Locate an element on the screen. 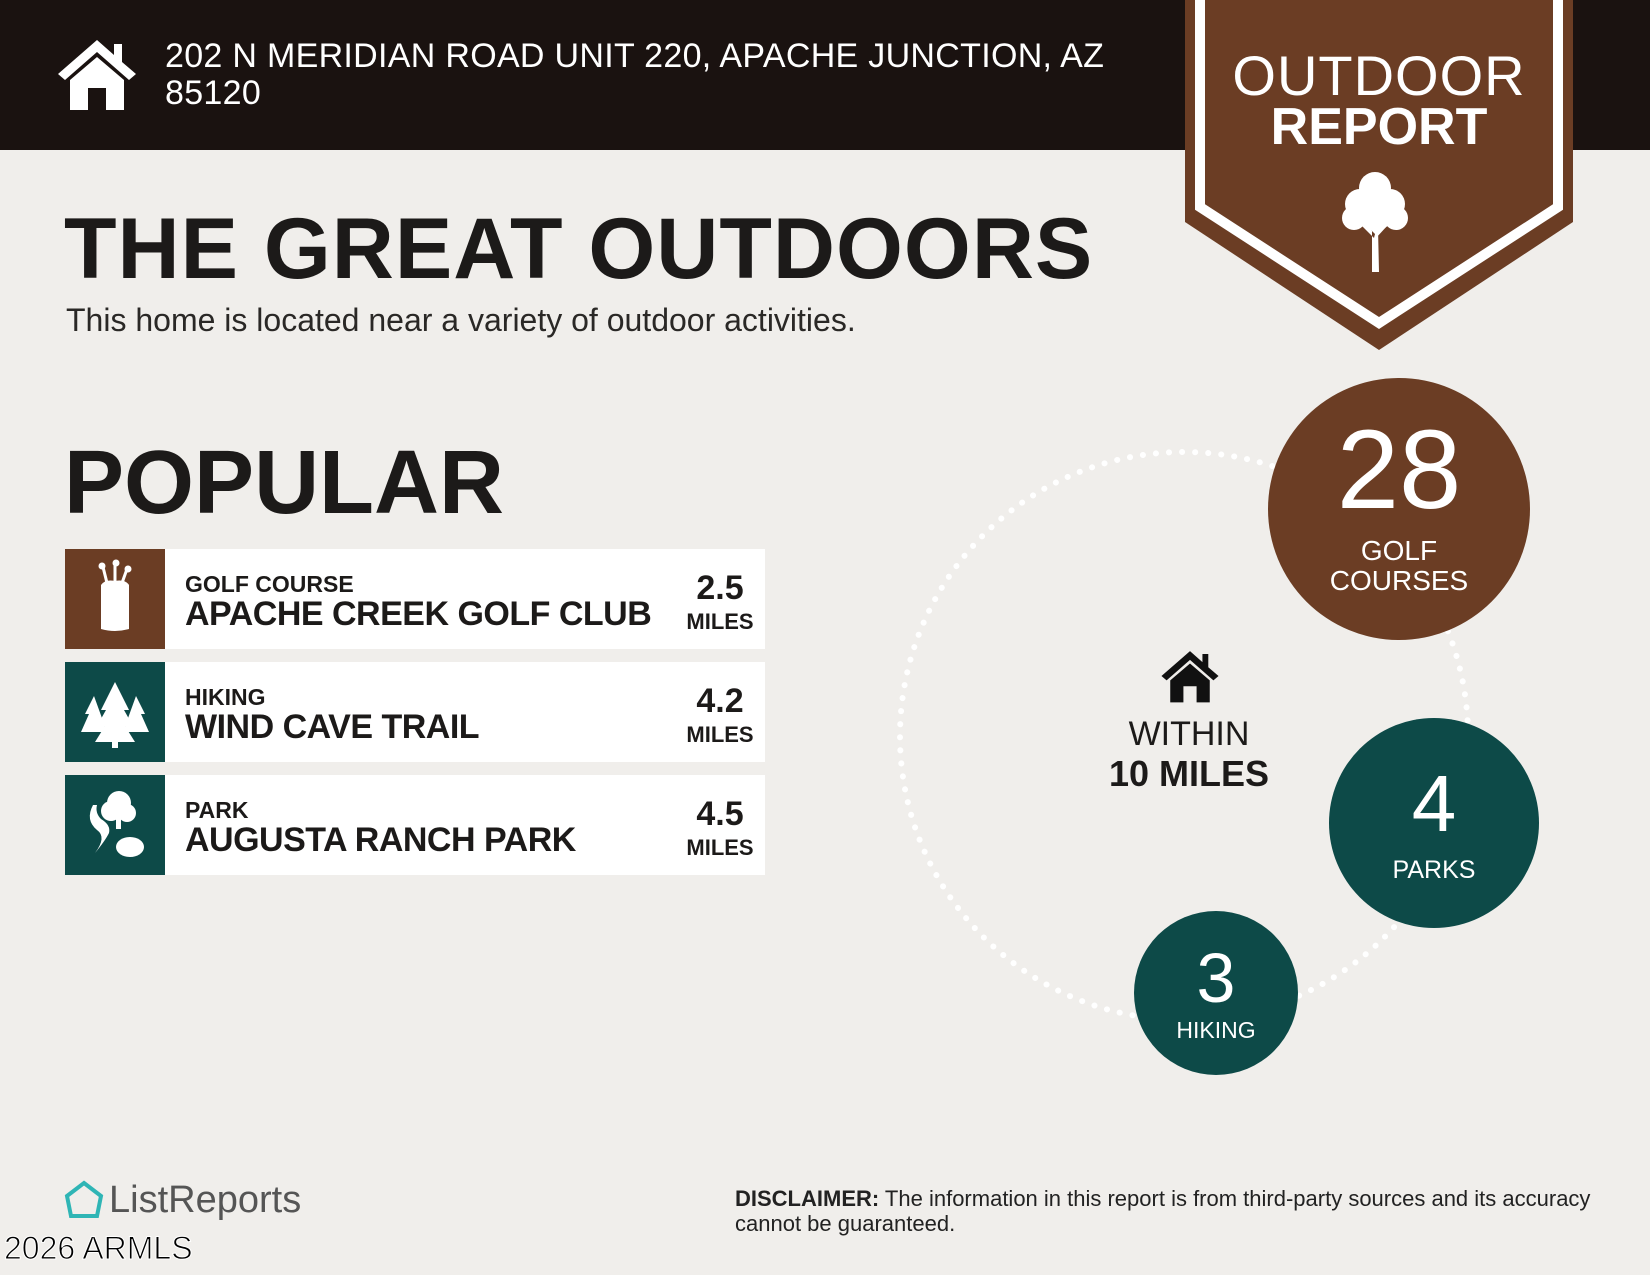 The image size is (1650, 1275). stat-count: 28 is located at coordinates (1399, 469).